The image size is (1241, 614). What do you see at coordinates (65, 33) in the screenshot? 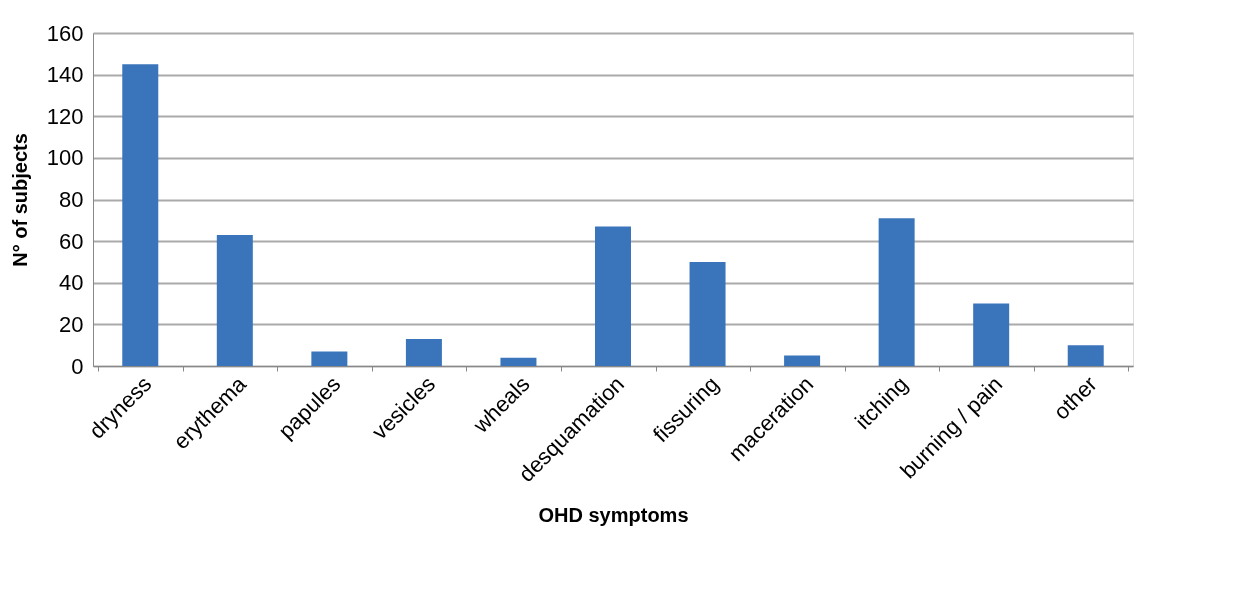
I see `y-tick-label: 160` at bounding box center [65, 33].